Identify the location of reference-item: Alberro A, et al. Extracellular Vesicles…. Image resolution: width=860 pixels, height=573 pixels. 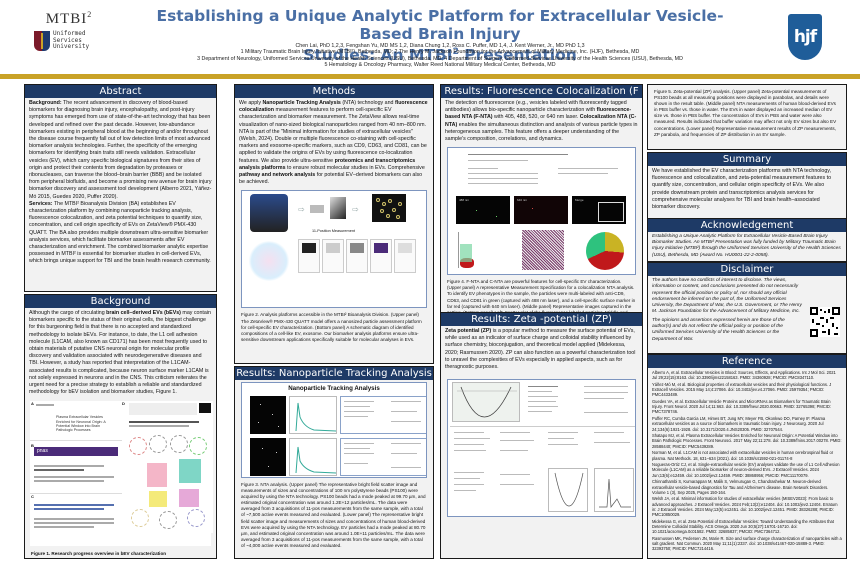
(744, 375).